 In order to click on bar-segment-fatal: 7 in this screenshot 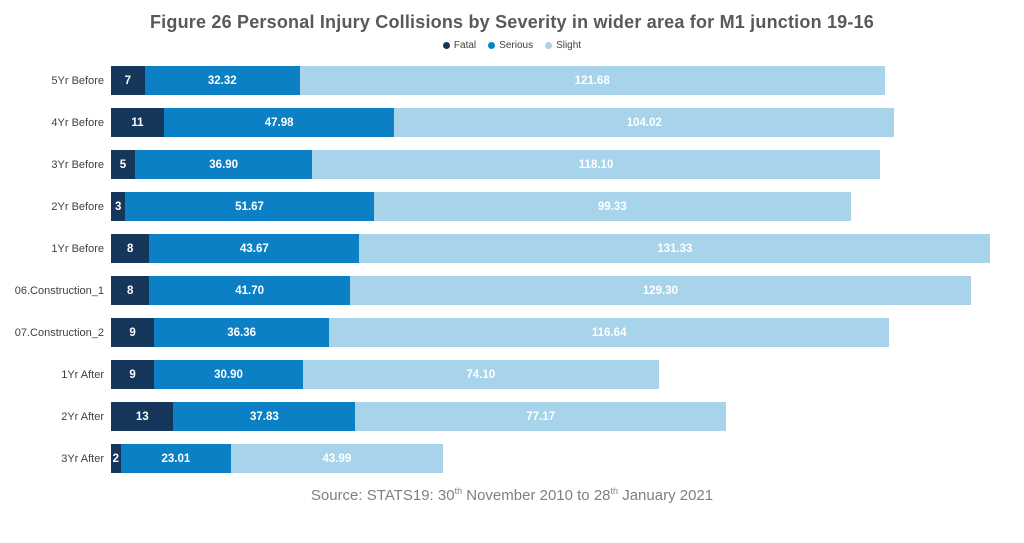, I will do `click(128, 80)`.